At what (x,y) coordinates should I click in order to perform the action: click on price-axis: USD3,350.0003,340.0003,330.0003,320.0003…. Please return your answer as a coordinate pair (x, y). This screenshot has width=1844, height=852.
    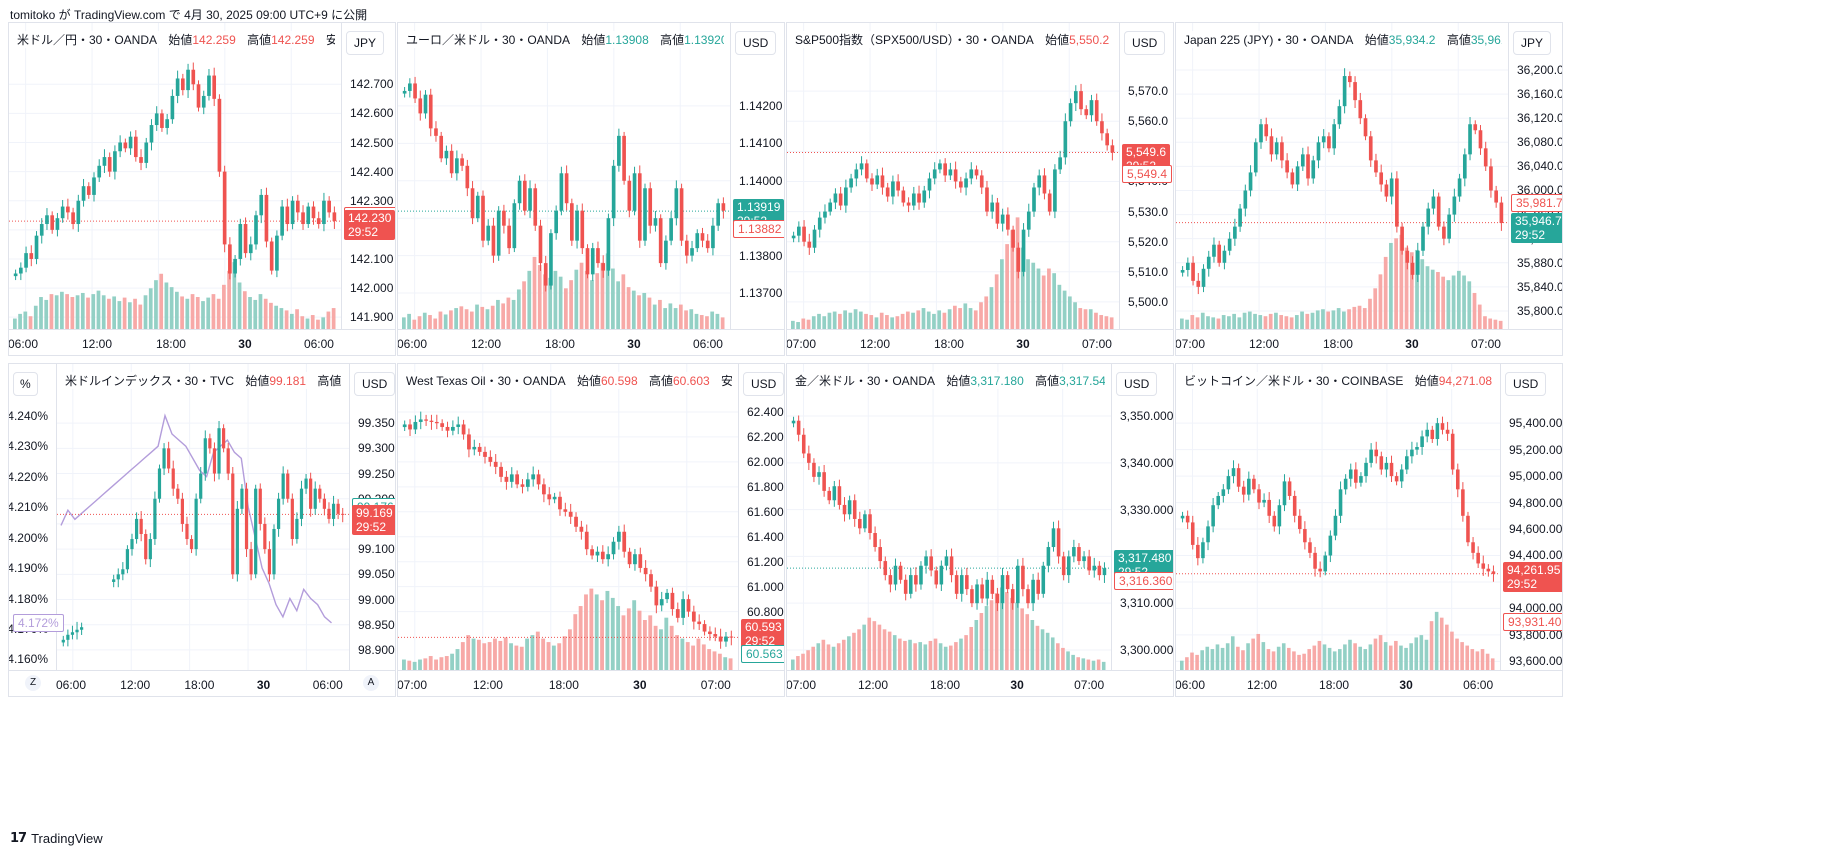
    Looking at the image, I should click on (1142, 517).